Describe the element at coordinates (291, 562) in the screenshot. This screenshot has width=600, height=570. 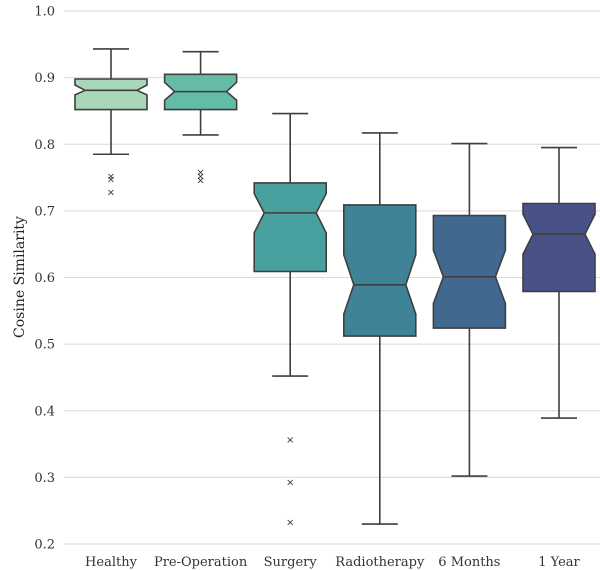
I see `x-tick-label: Surgery` at that location.